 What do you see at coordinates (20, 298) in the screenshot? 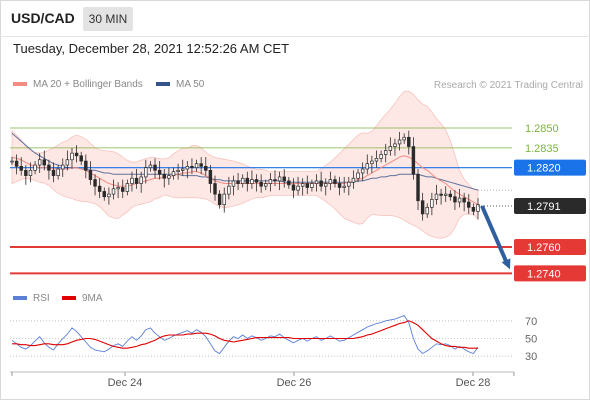
I see `rsi-swatch` at bounding box center [20, 298].